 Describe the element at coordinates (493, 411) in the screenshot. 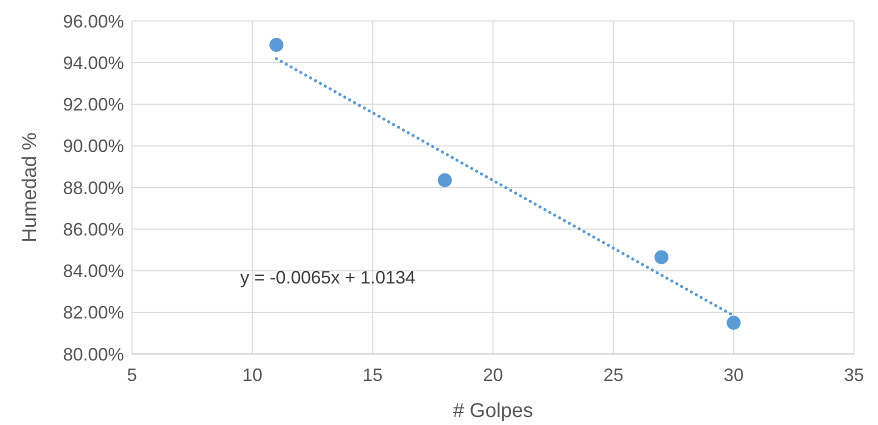

I see `x-axis-title: # Golpes` at that location.